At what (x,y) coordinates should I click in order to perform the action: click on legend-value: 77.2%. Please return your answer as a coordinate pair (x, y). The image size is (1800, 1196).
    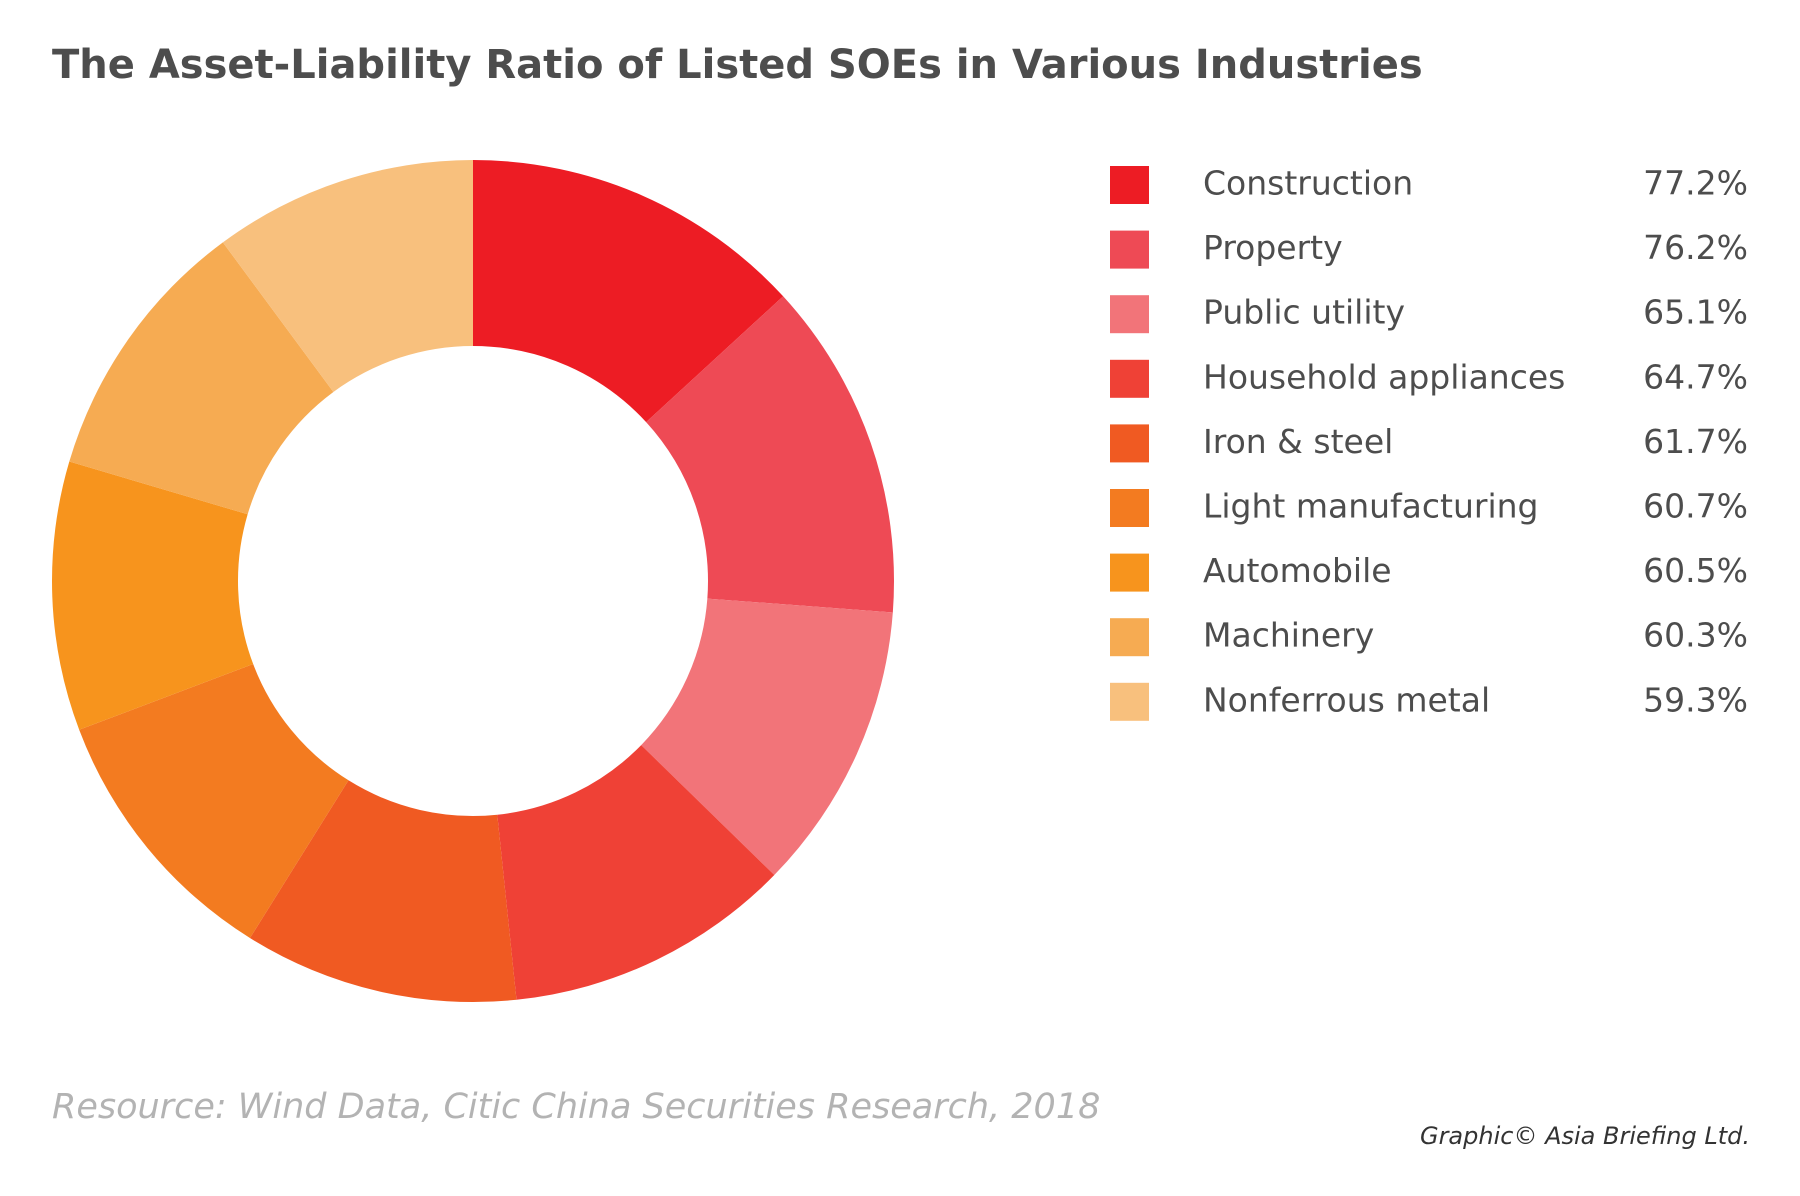
    Looking at the image, I should click on (1695, 183).